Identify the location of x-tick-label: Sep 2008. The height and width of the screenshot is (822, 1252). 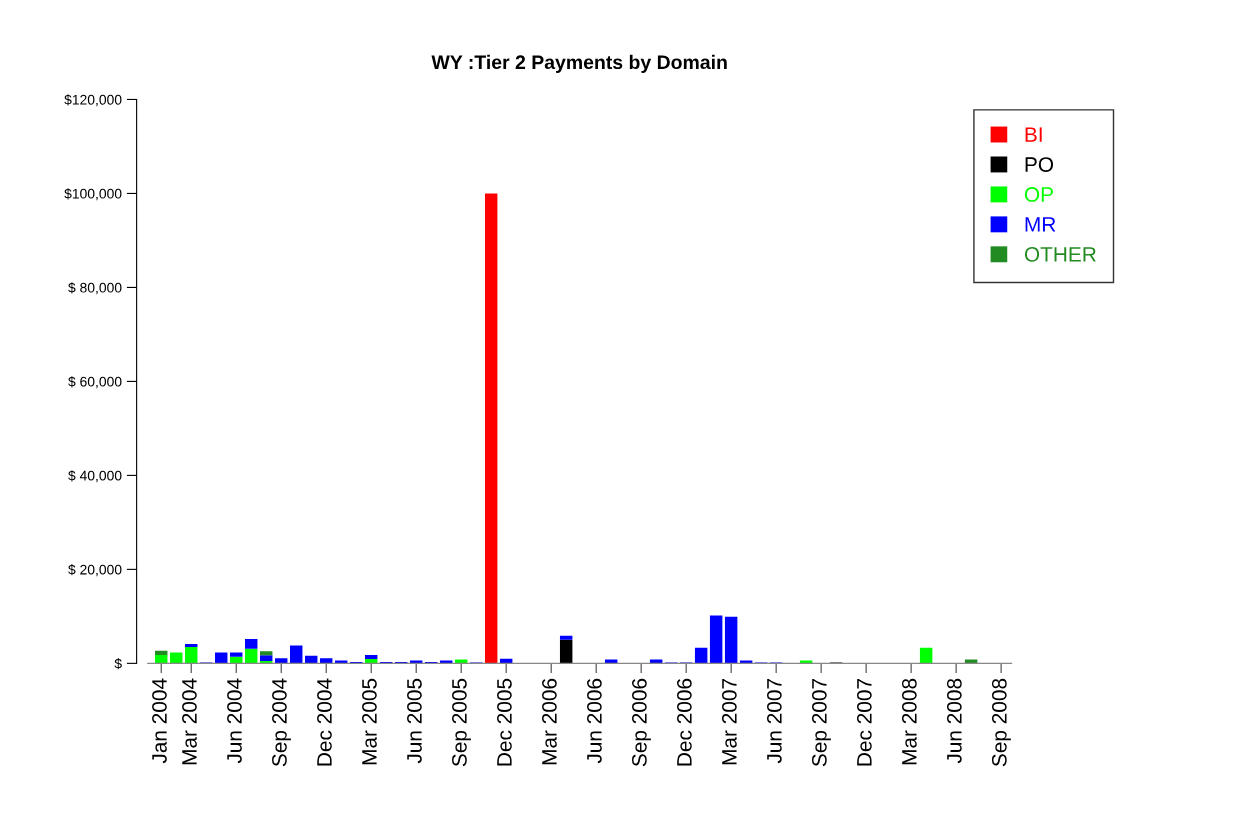
(1001, 722).